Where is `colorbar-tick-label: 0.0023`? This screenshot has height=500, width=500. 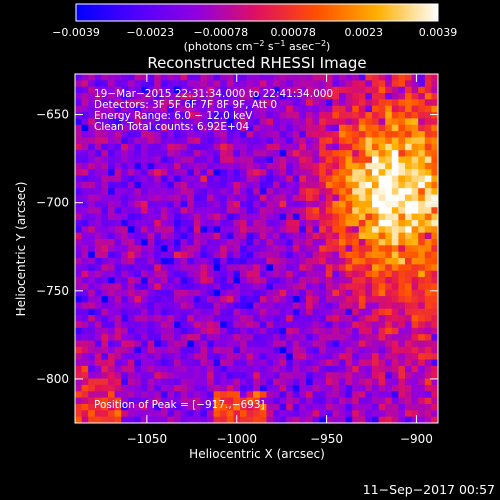
colorbar-tick-label: 0.0023 is located at coordinates (363, 32).